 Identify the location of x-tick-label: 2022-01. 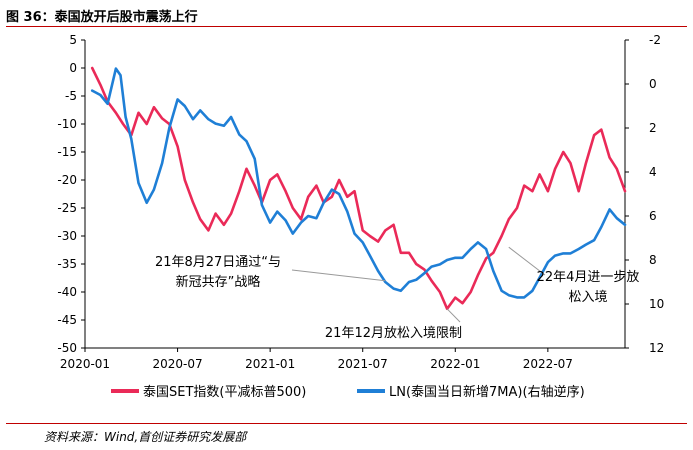
(455, 364).